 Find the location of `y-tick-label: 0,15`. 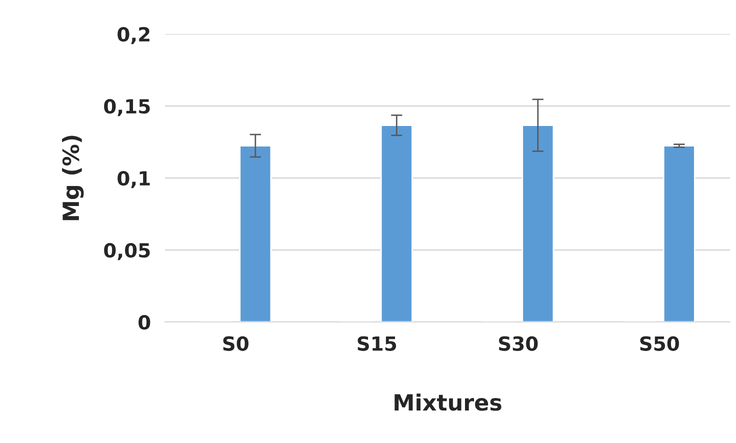

y-tick-label: 0,15 is located at coordinates (127, 107).